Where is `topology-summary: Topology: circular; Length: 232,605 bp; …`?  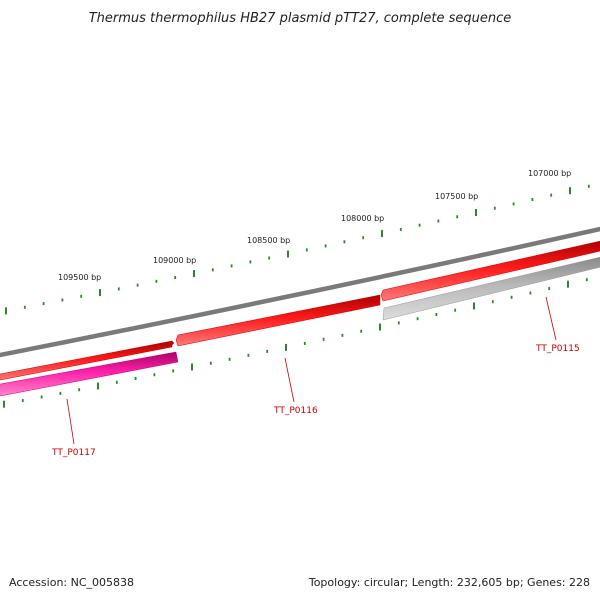
topology-summary: Topology: circular; Length: 232,605 bp; … is located at coordinates (449, 582).